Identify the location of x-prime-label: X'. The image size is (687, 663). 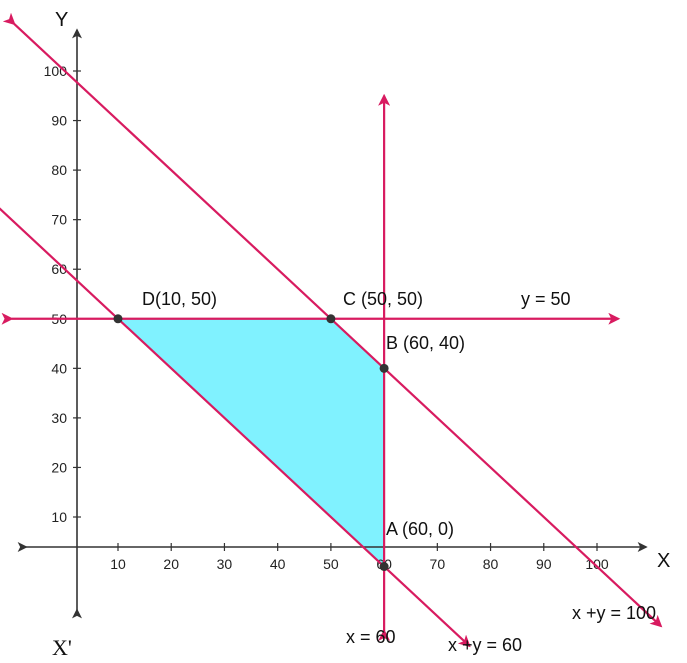
(62, 647).